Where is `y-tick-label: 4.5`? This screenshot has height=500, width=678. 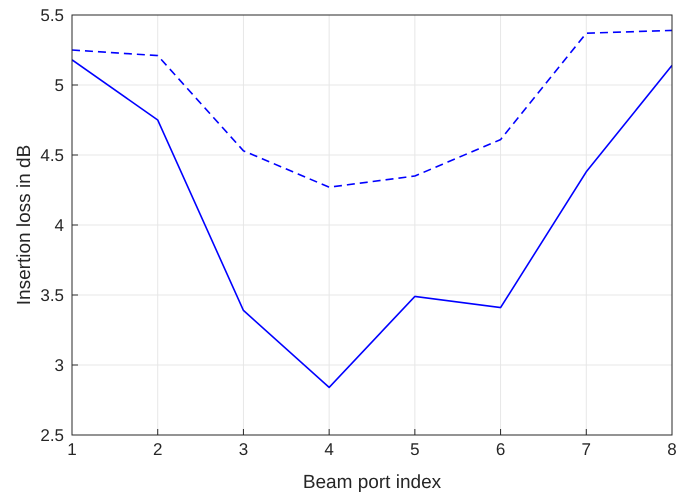
y-tick-label: 4.5 is located at coordinates (52, 155).